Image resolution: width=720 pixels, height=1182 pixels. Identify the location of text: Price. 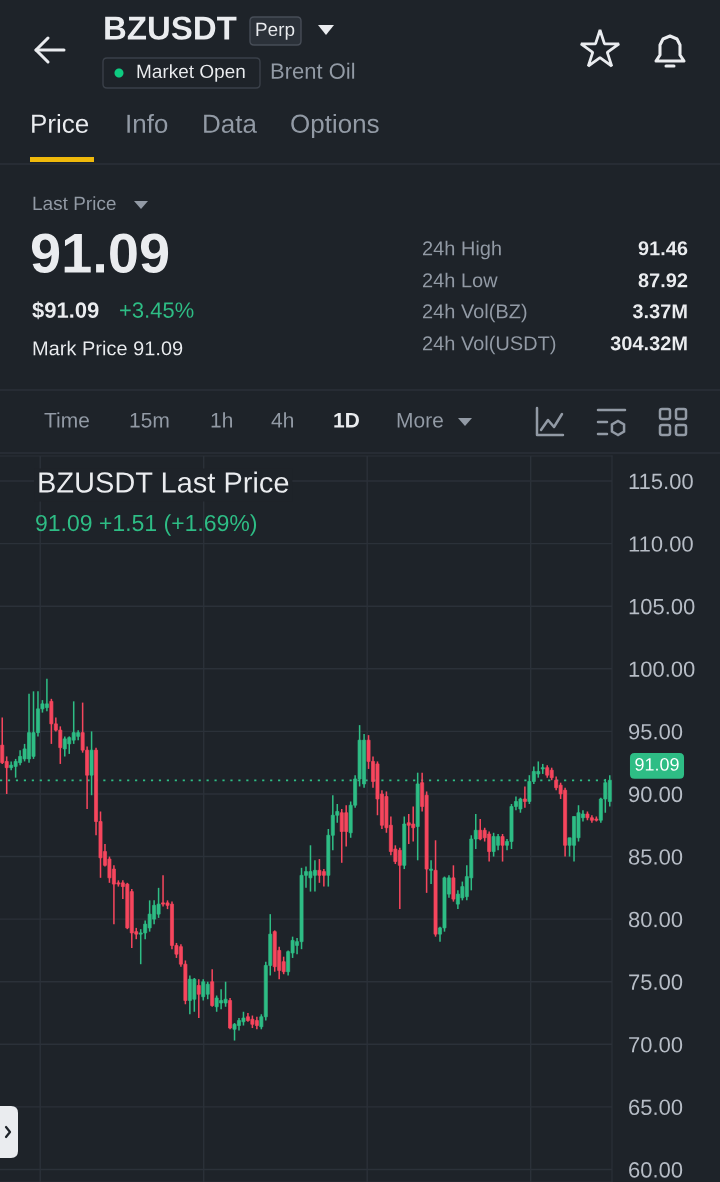
(60, 123).